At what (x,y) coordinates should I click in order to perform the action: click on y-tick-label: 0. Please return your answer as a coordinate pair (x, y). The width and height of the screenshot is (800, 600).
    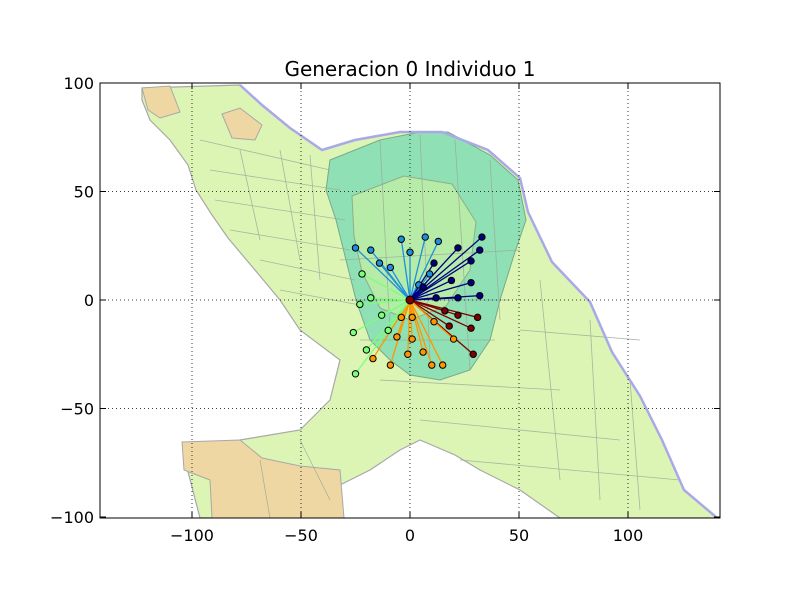
    Looking at the image, I should click on (89, 300).